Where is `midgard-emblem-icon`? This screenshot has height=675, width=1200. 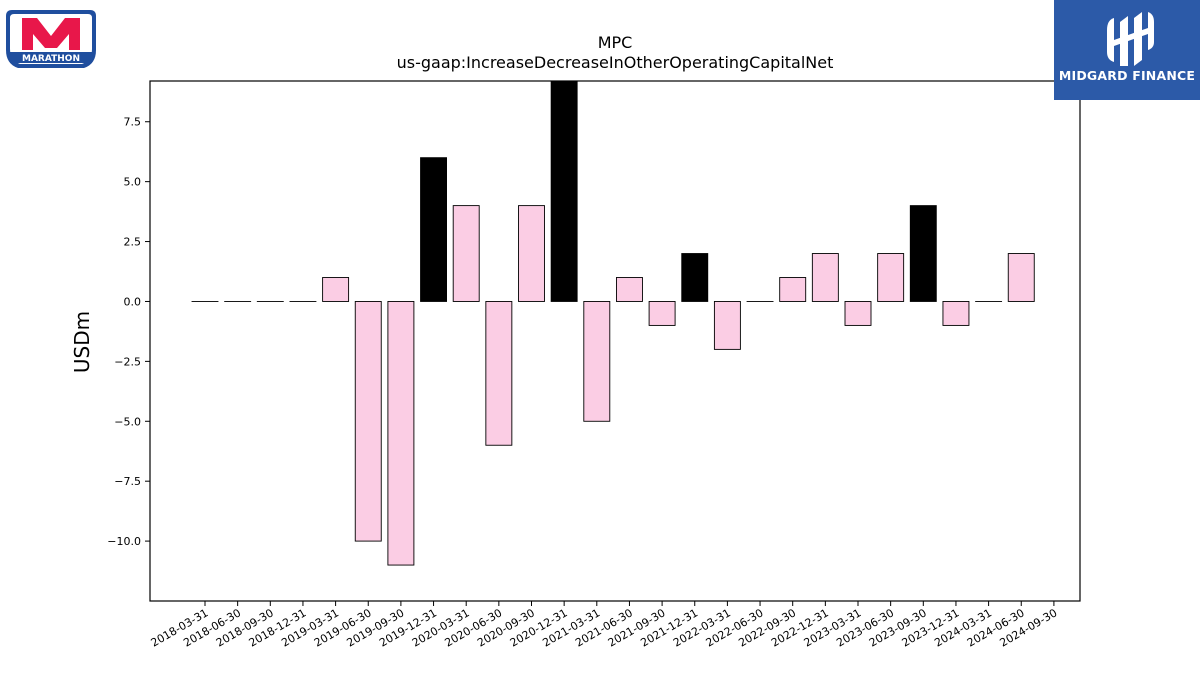 midgard-emblem-icon is located at coordinates (1130, 39).